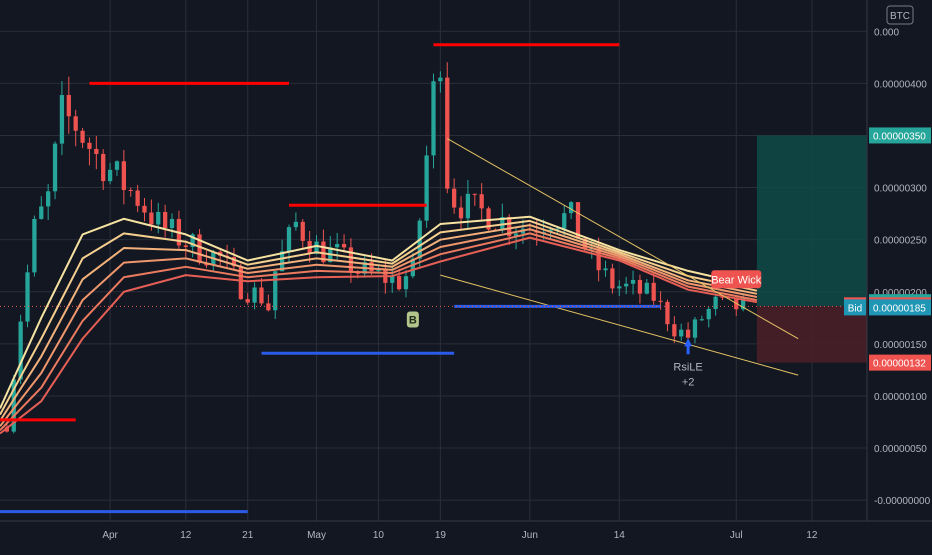 Image resolution: width=932 pixels, height=555 pixels. What do you see at coordinates (855, 307) in the screenshot?
I see `price-tag-side` at bounding box center [855, 307].